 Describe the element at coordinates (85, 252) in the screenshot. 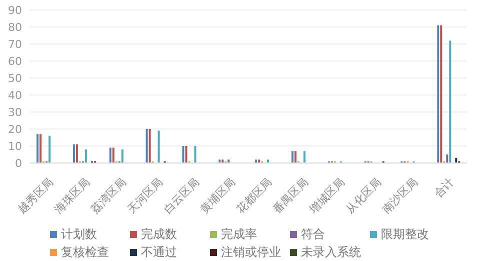

I see `legend-label: 复核检查` at that location.